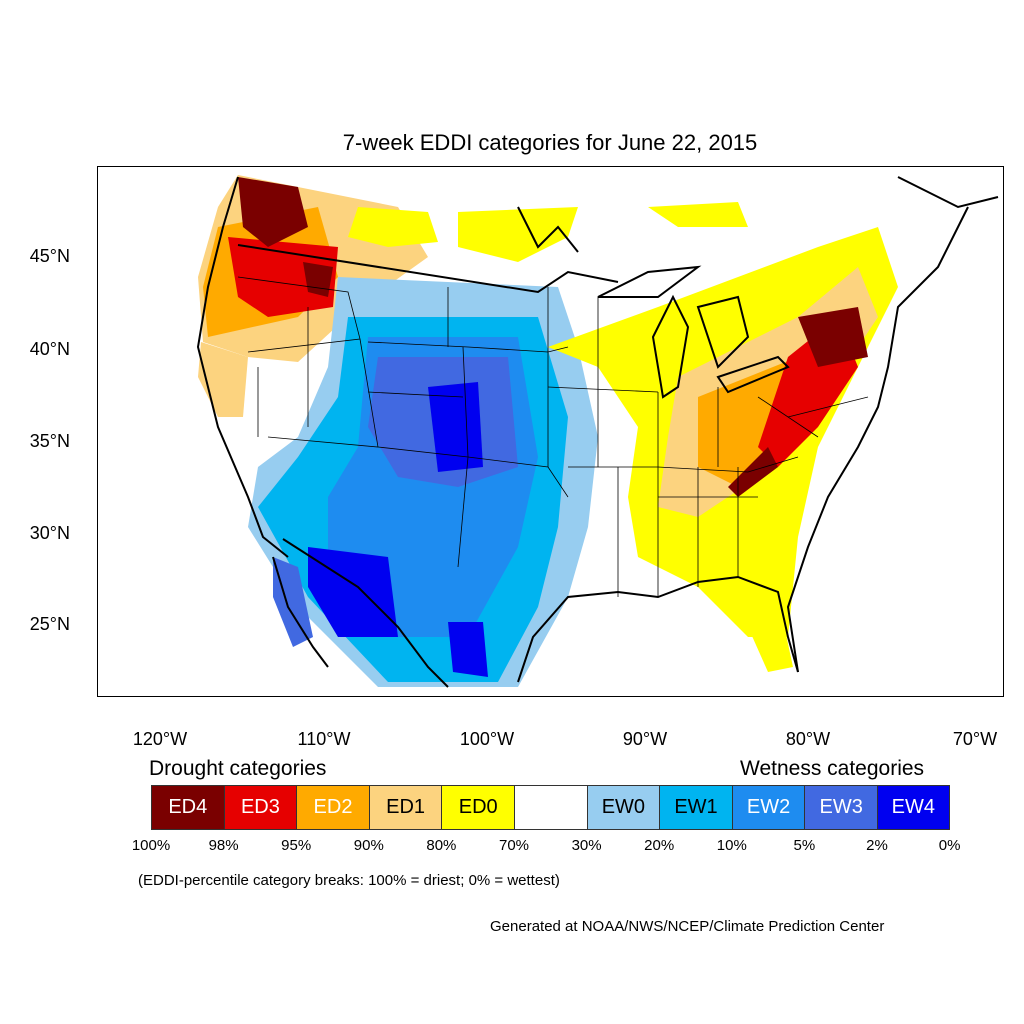 The height and width of the screenshot is (1024, 1024). I want to click on legend-break-label: 90%, so click(368, 845).